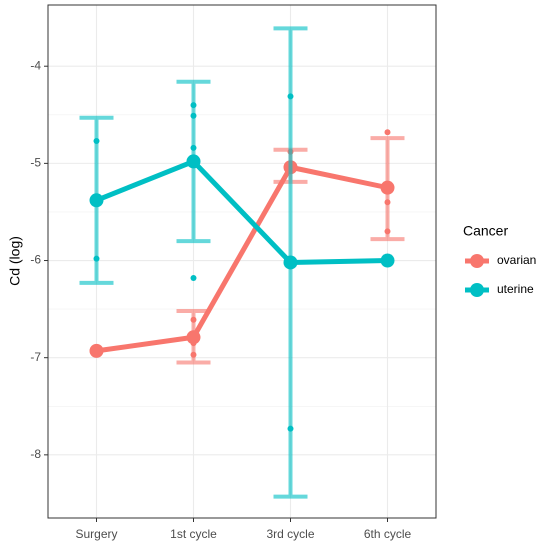 The width and height of the screenshot is (549, 555). I want to click on y-tick-label: -5, so click(35, 163).